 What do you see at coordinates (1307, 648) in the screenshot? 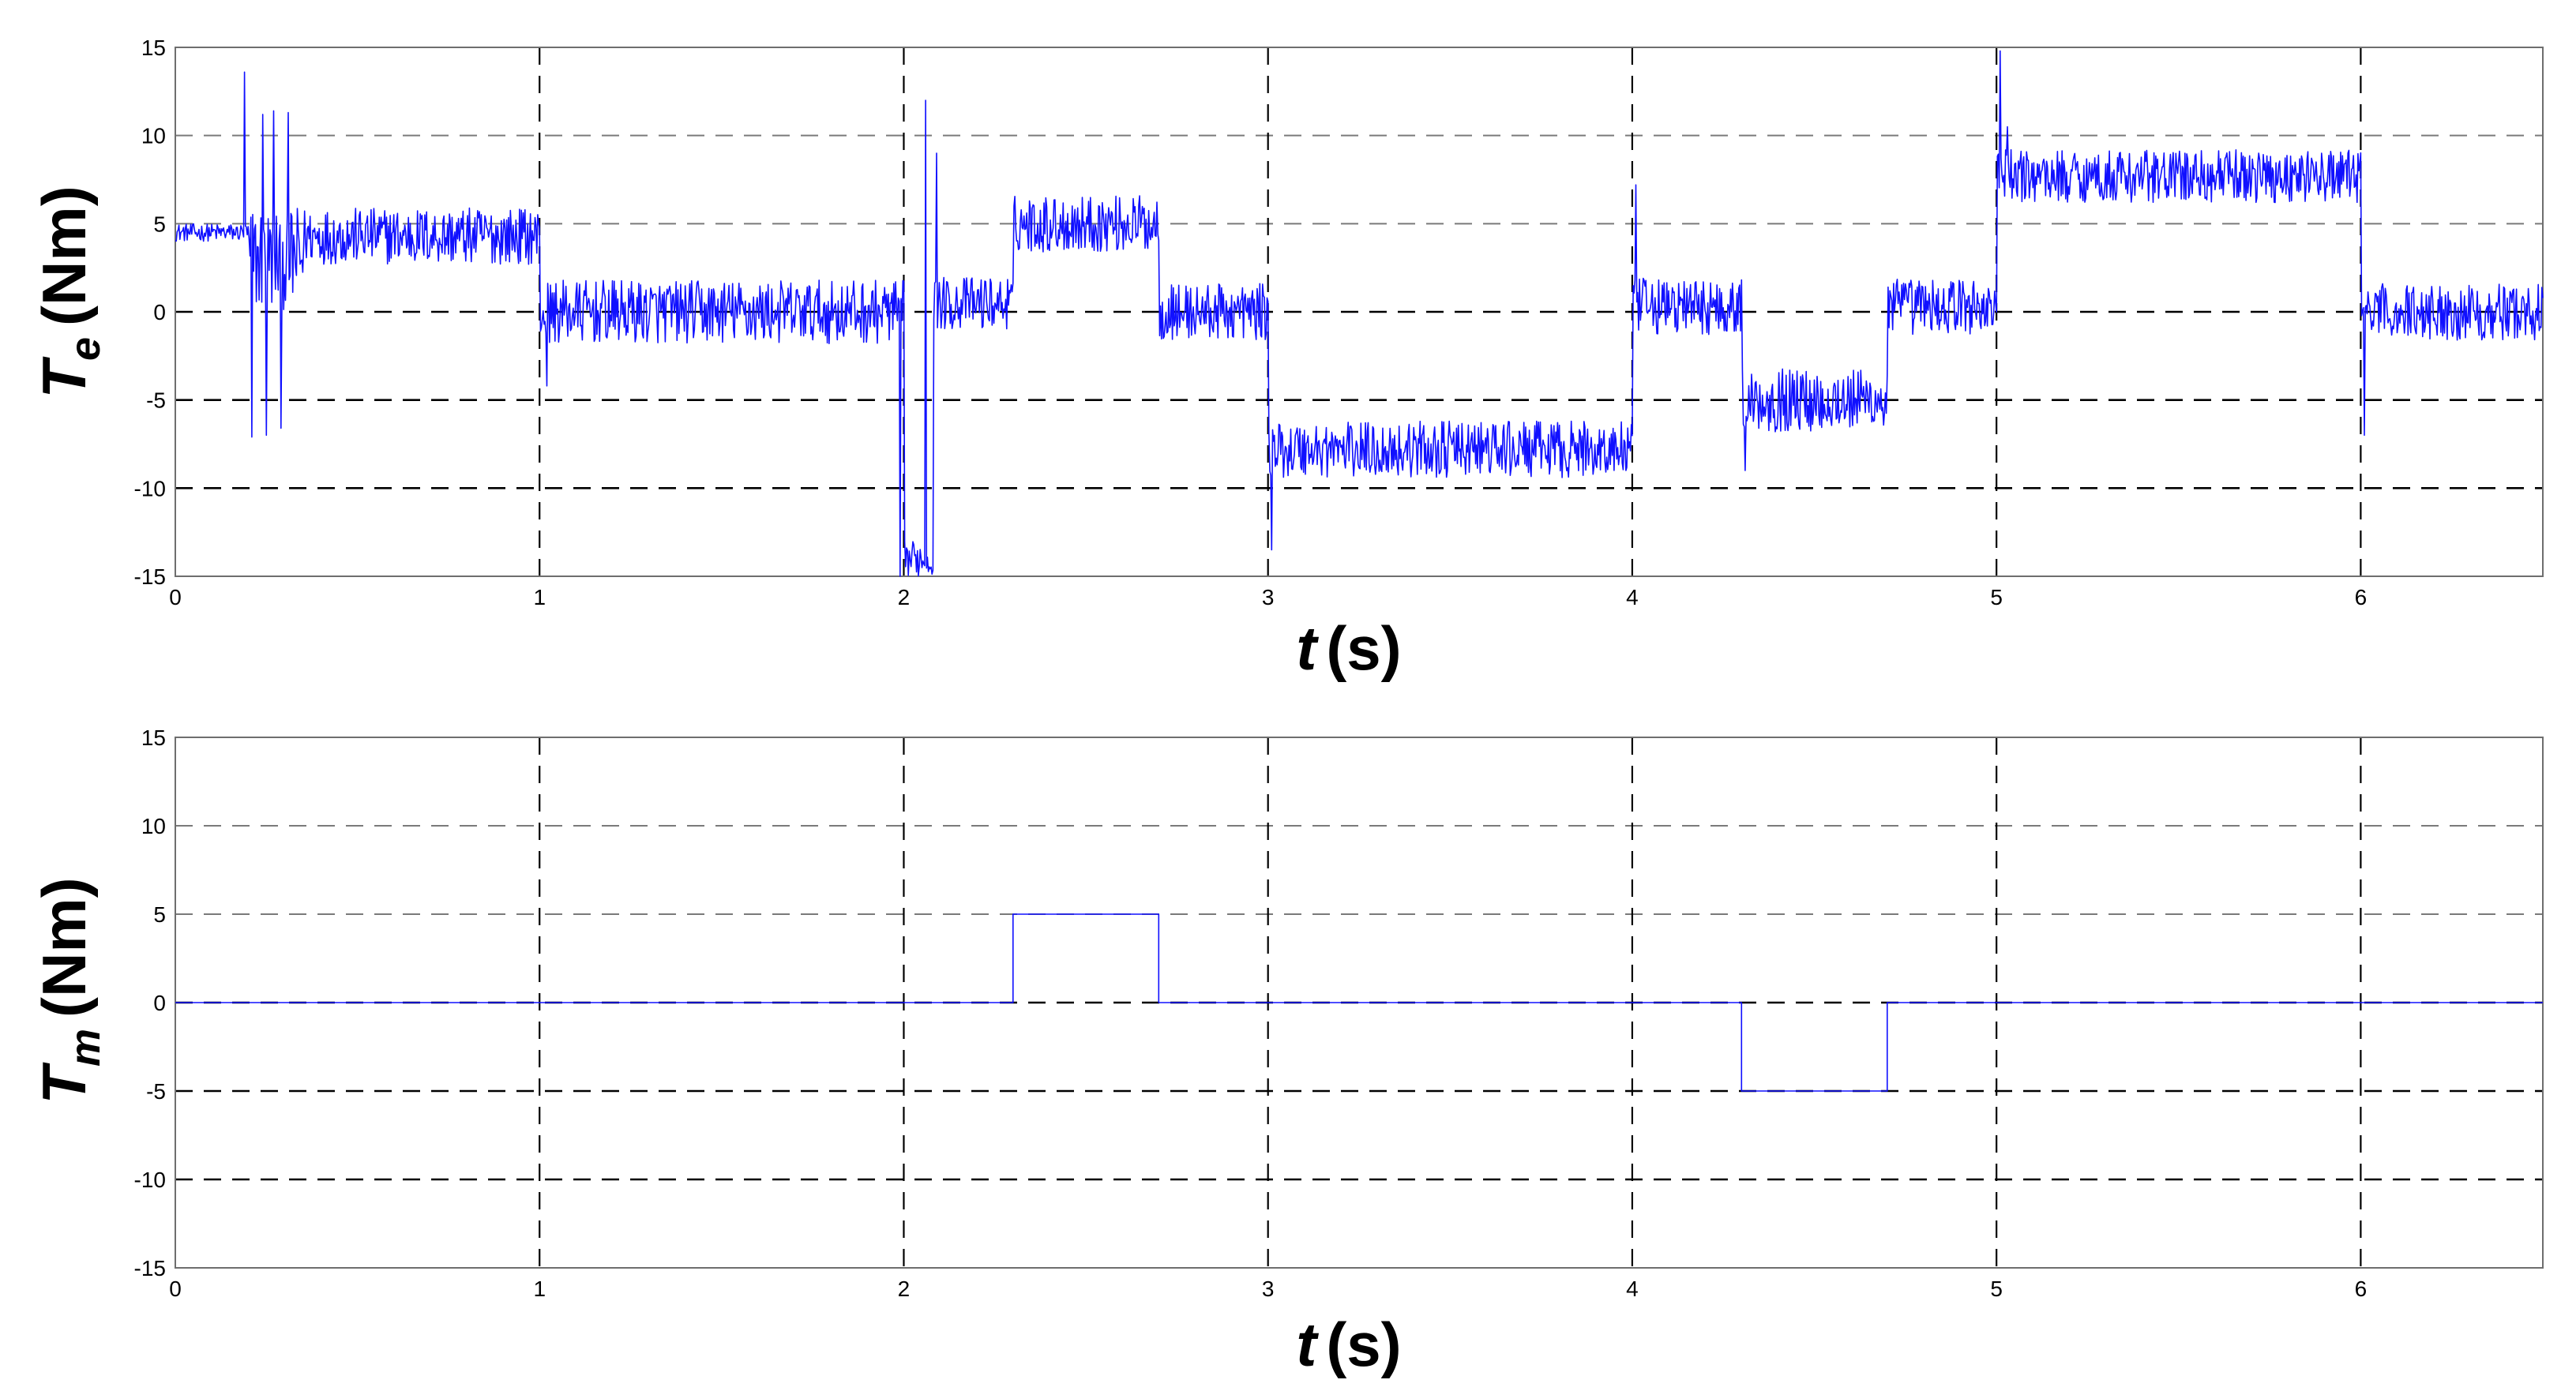
I see `te-xlabel-var: t` at bounding box center [1307, 648].